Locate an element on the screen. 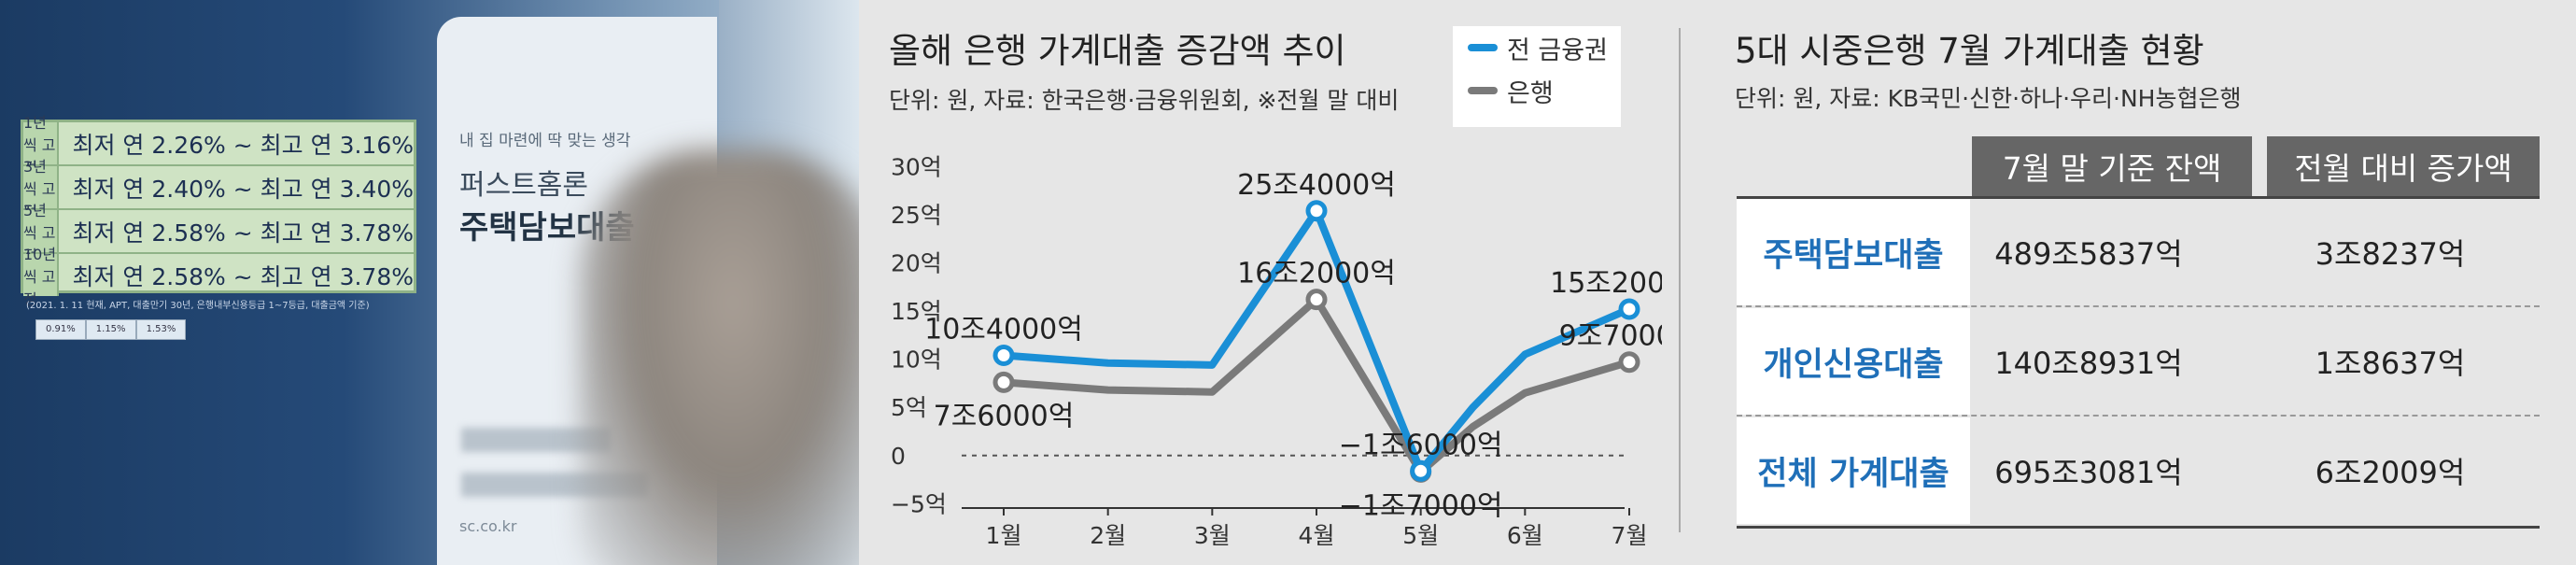  rate-row: 10년씩 고정 최저 연 2.58% ~ 최고 연 3.78% is located at coordinates (218, 277).